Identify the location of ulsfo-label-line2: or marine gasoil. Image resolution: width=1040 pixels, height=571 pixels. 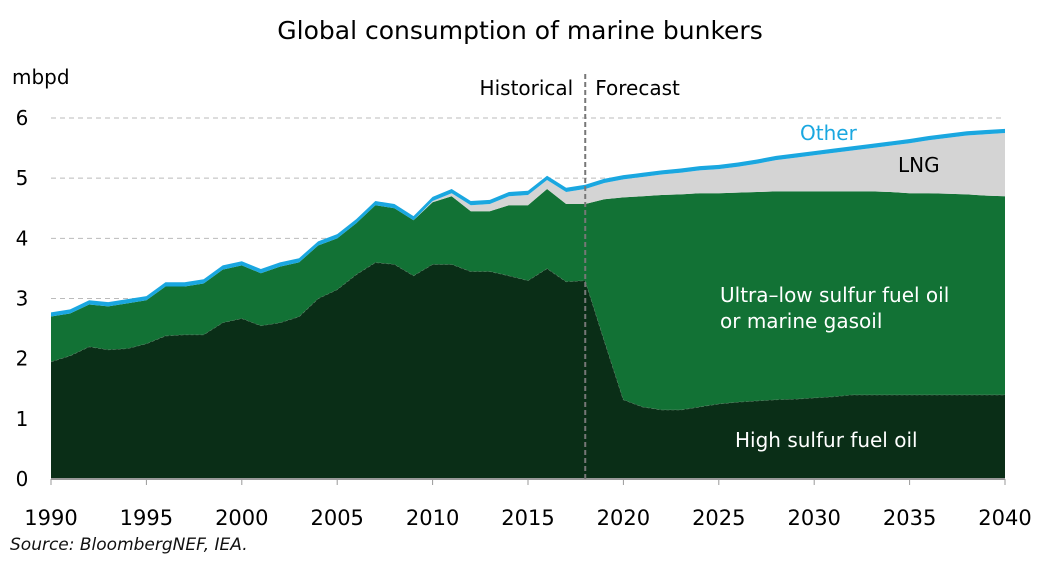
(801, 321).